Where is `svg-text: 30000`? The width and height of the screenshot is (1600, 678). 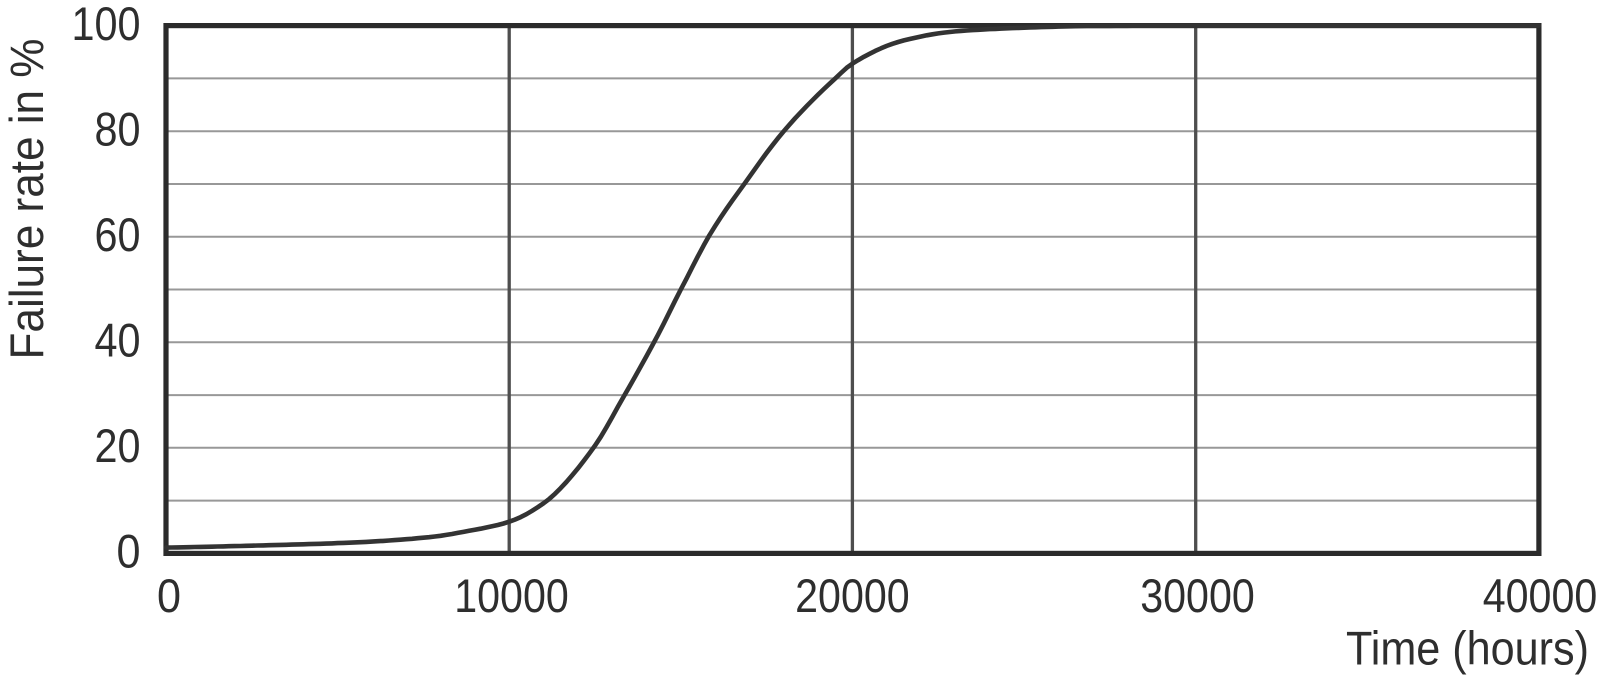
svg-text: 30000 is located at coordinates (1197, 595).